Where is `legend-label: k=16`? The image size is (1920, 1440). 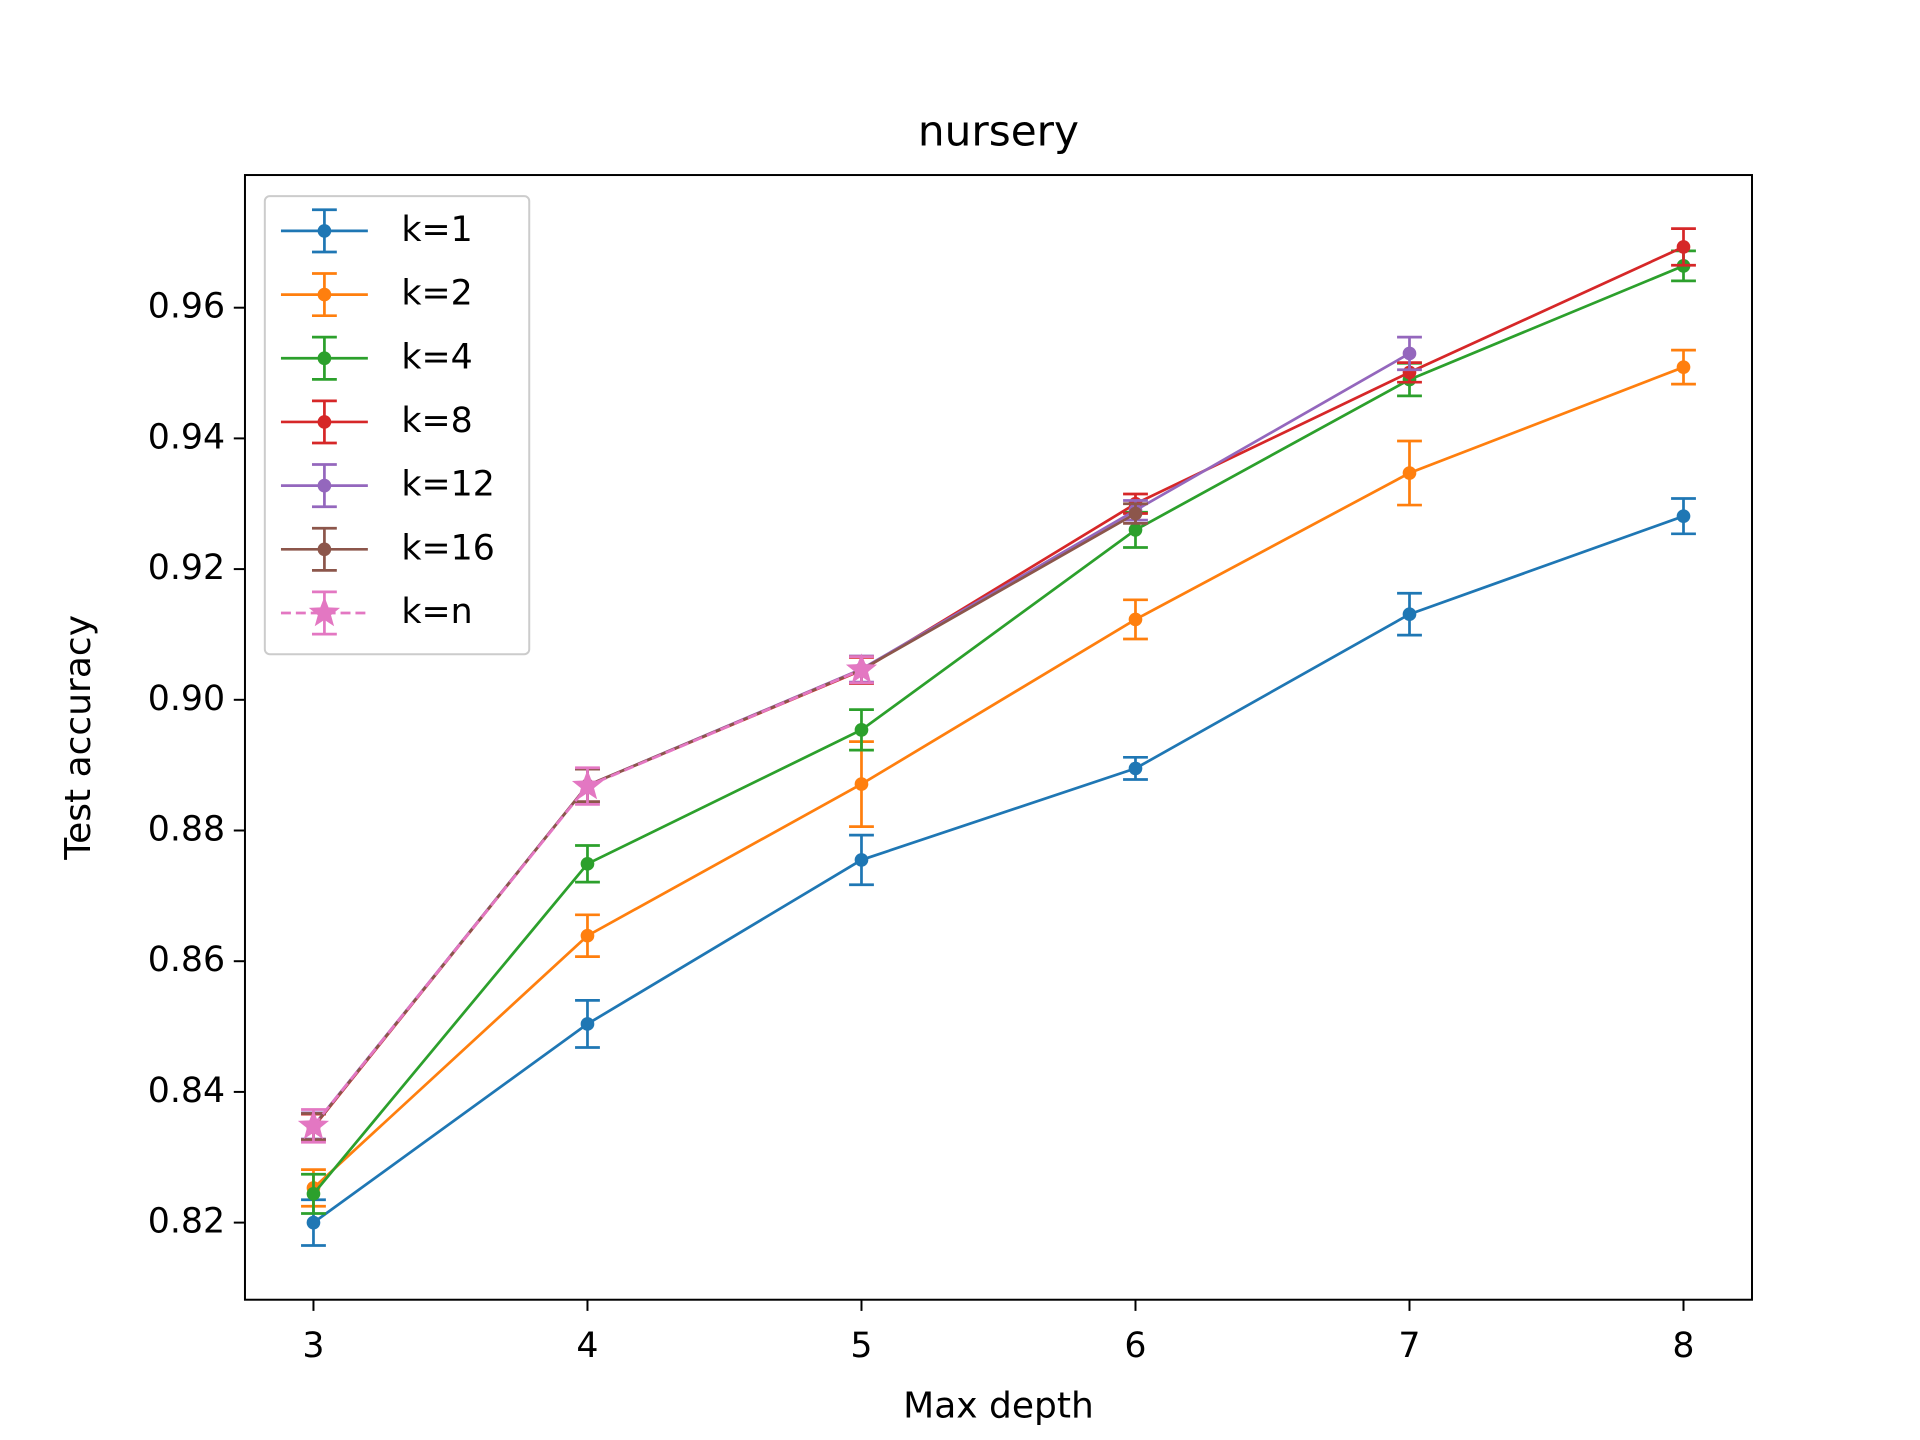 legend-label: k=16 is located at coordinates (447, 548).